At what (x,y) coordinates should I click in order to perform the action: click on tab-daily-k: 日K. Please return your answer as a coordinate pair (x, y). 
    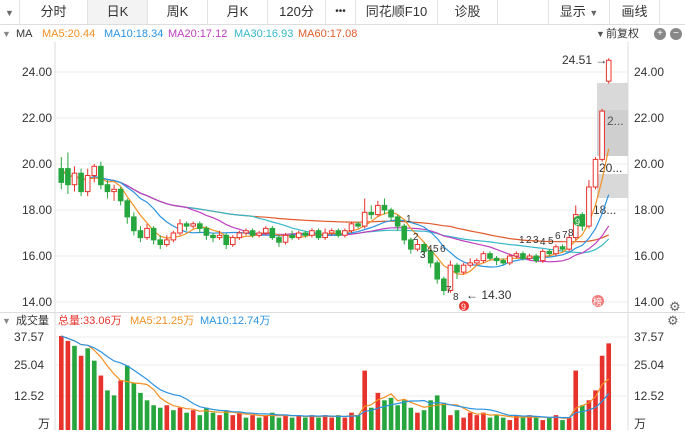
    Looking at the image, I should click on (118, 12).